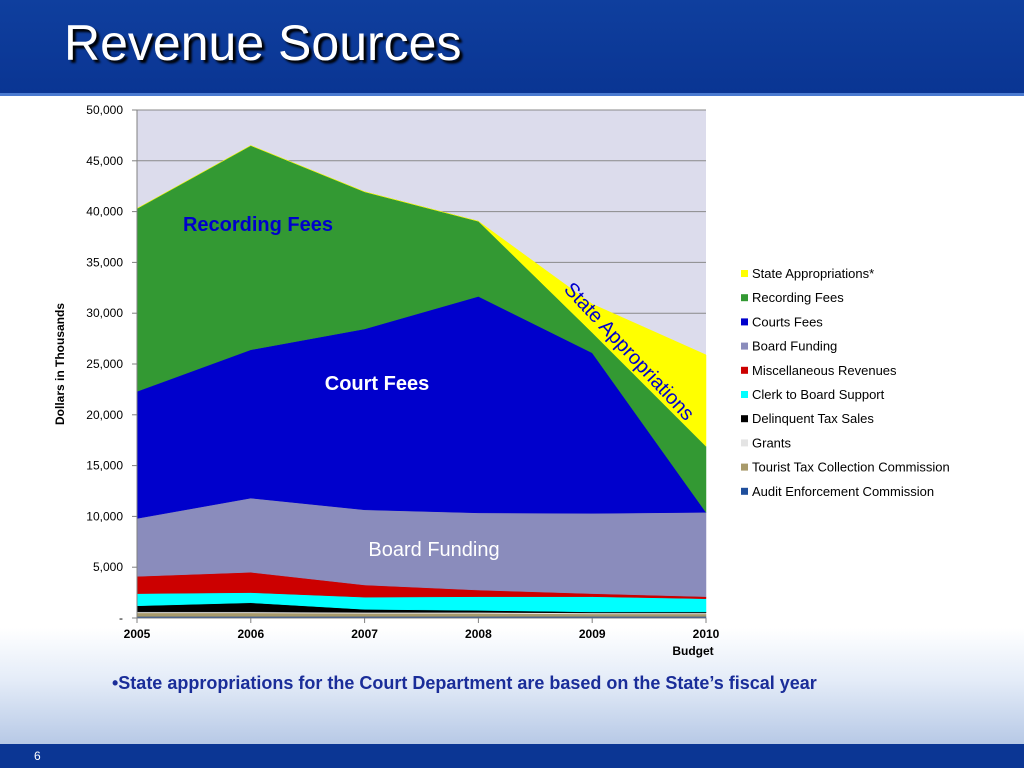 This screenshot has width=1024, height=768. Describe the element at coordinates (813, 273) in the screenshot. I see `legend-label-state-appropriations: State Appropriations*` at that location.